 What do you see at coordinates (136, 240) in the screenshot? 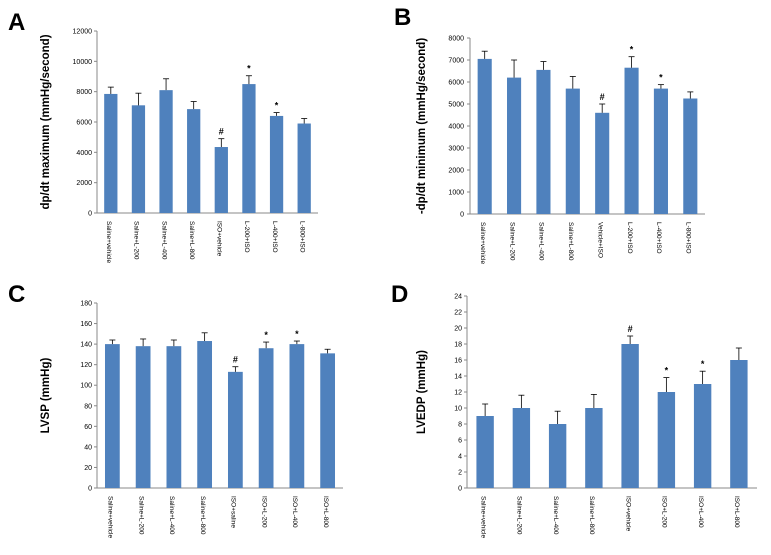
I see `panel-a-category-label: Saline+L-200` at bounding box center [136, 240].